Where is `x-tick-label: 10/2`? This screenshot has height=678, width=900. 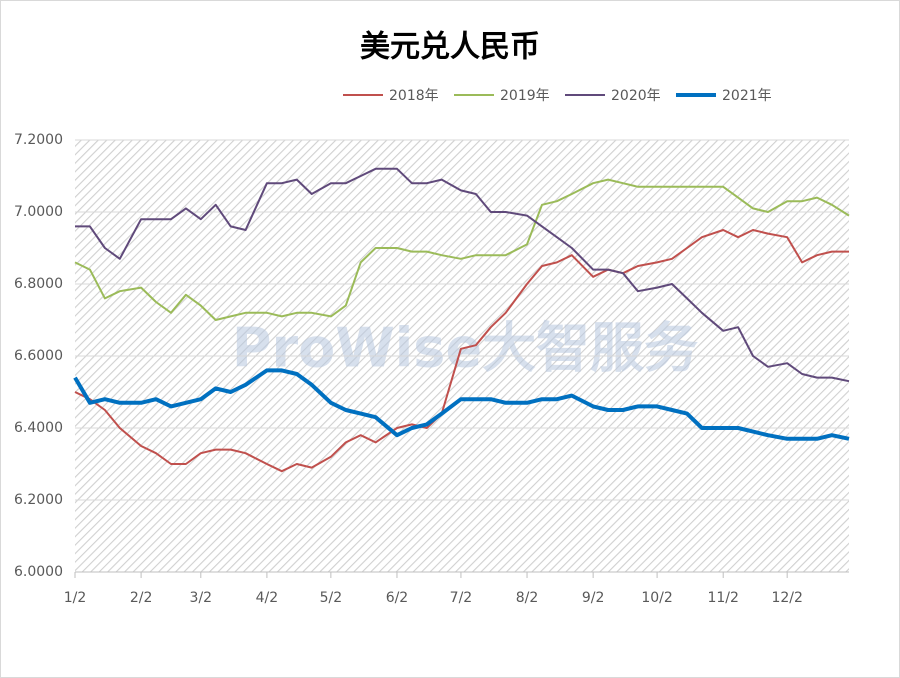 x-tick-label: 10/2 is located at coordinates (656, 598).